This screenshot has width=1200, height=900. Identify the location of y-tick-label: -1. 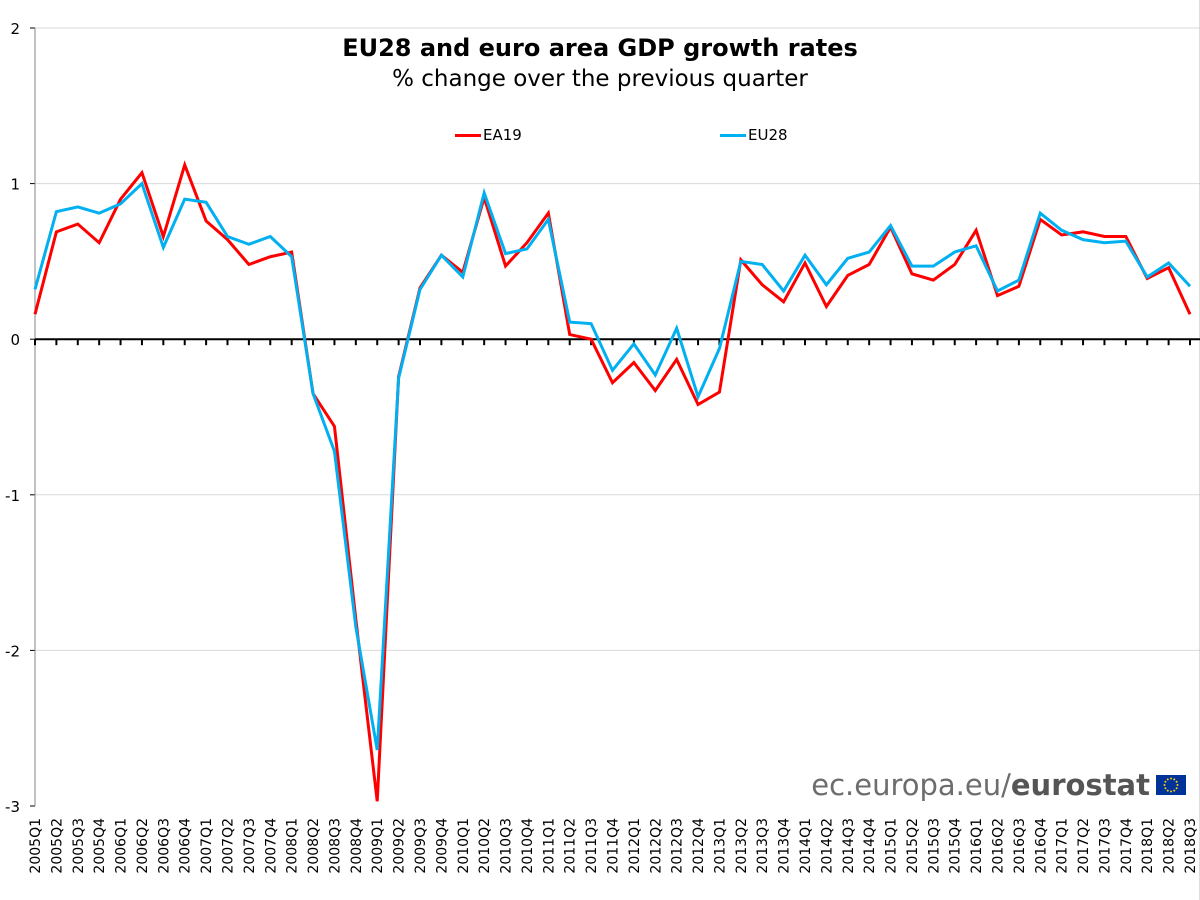
(12, 496).